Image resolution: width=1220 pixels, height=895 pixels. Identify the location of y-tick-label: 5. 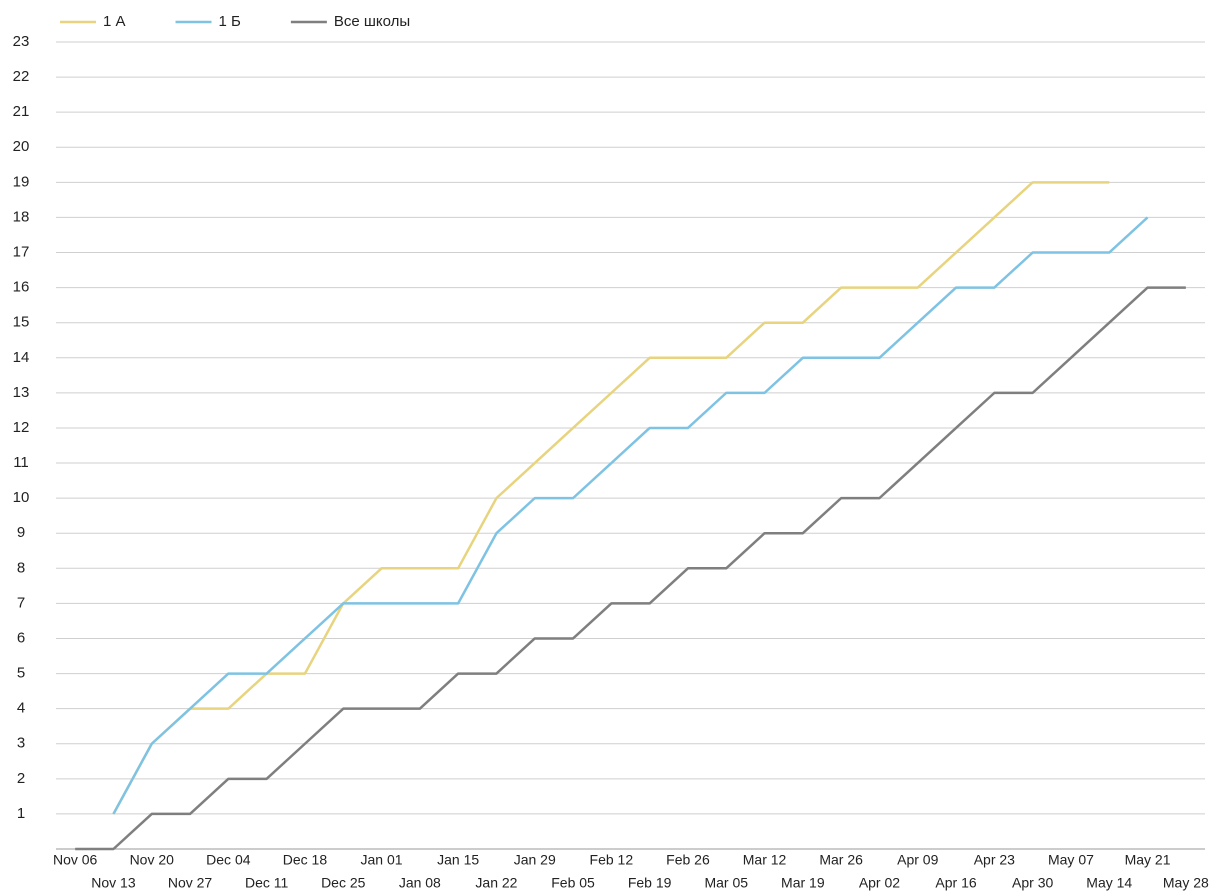
(21, 673).